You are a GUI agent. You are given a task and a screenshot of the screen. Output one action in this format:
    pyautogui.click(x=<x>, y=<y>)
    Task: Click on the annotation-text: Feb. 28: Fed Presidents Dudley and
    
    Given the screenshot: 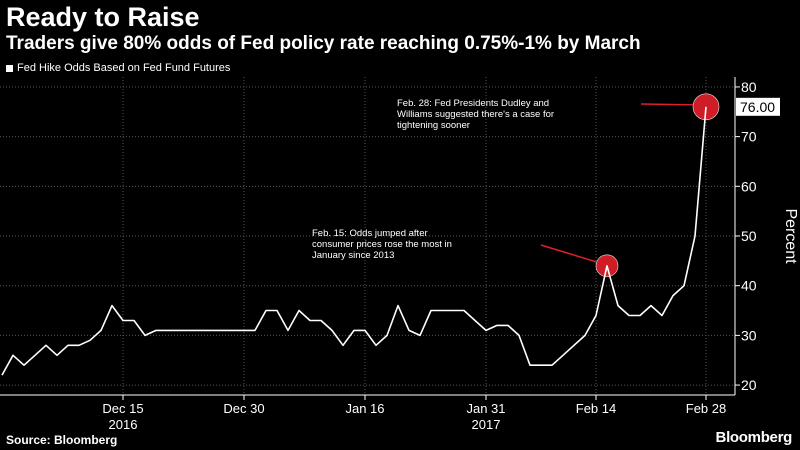 What is the action you would take?
    pyautogui.click(x=473, y=103)
    